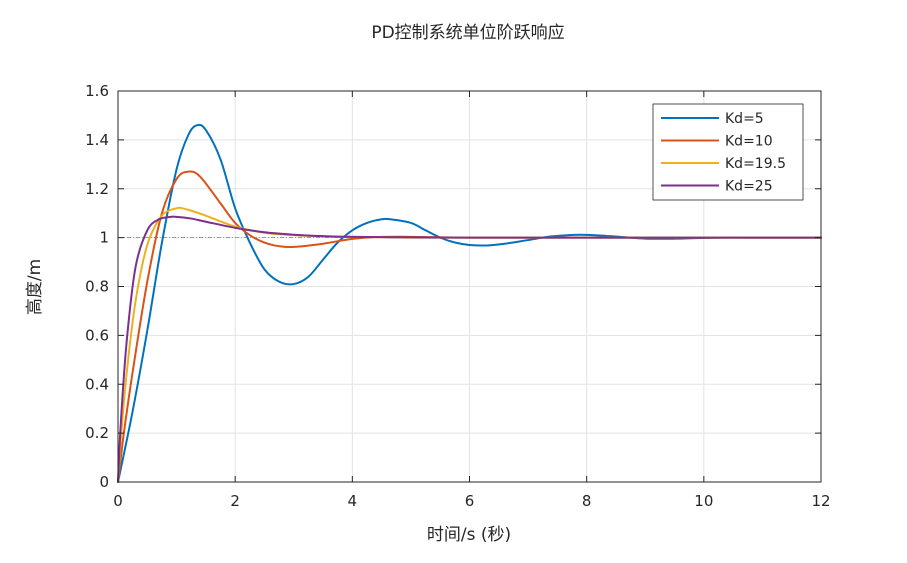 The image size is (907, 563). I want to click on y-tick-label: 0.4, so click(97, 384).